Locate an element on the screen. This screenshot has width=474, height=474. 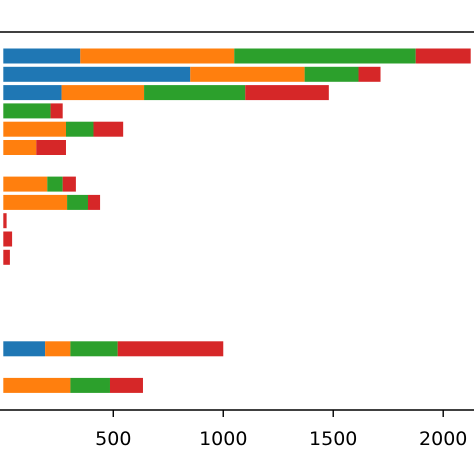
x-tick-label-500: 500 is located at coordinates (113, 439).